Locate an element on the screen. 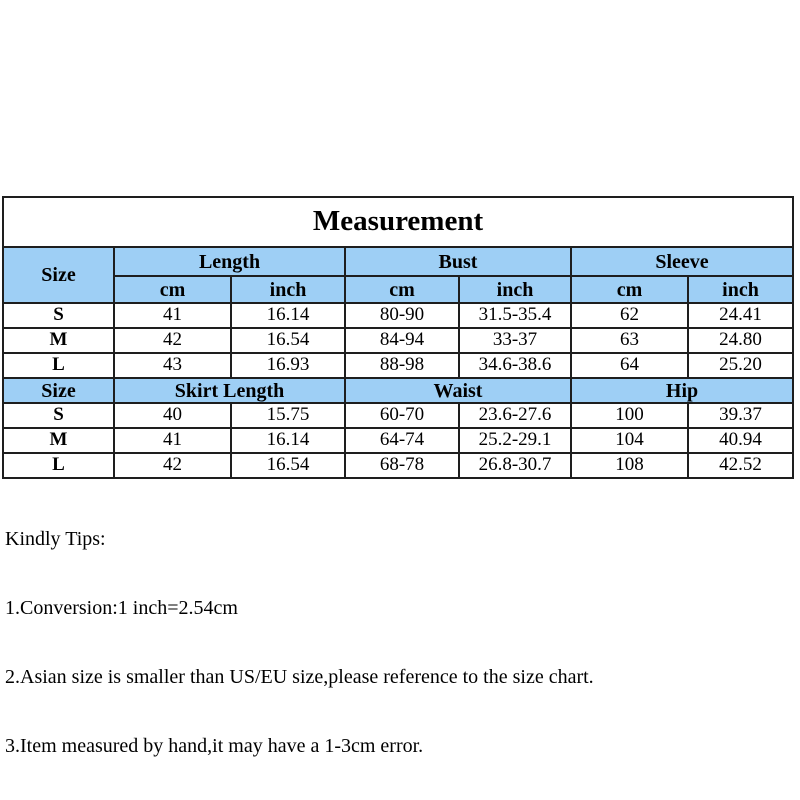 The width and height of the screenshot is (800, 800). cell-bust-inch: 34.6-38.6 is located at coordinates (515, 365).